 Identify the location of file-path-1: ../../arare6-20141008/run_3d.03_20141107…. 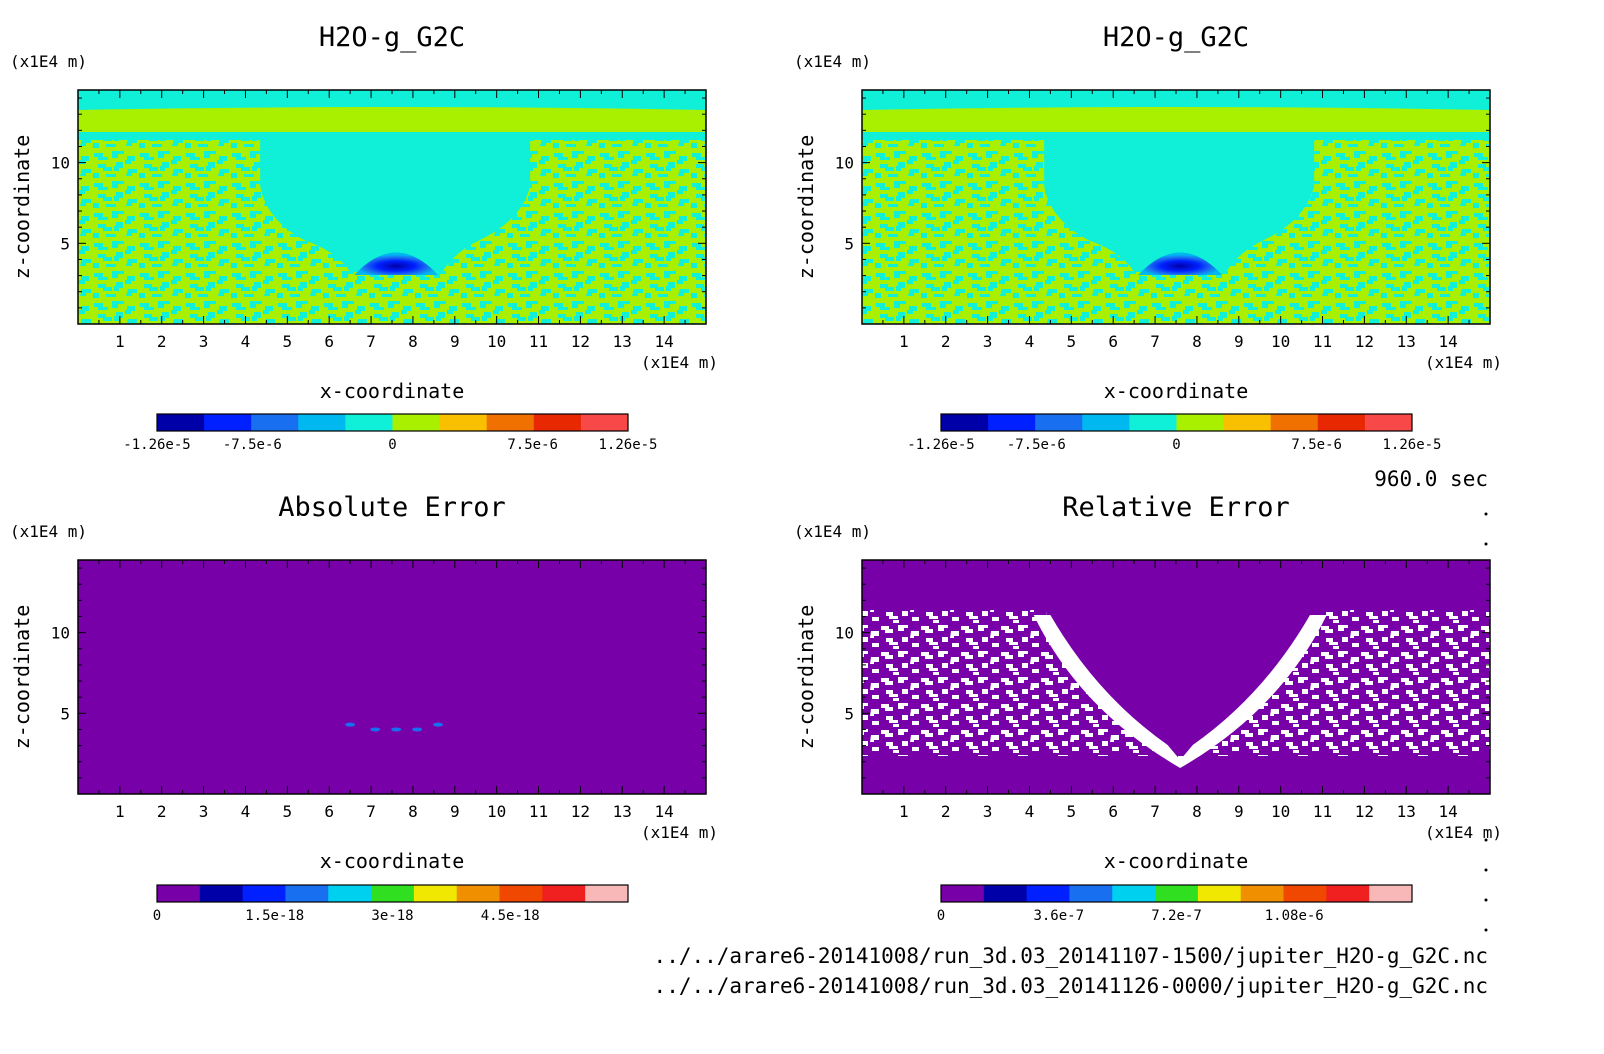
(1071, 956).